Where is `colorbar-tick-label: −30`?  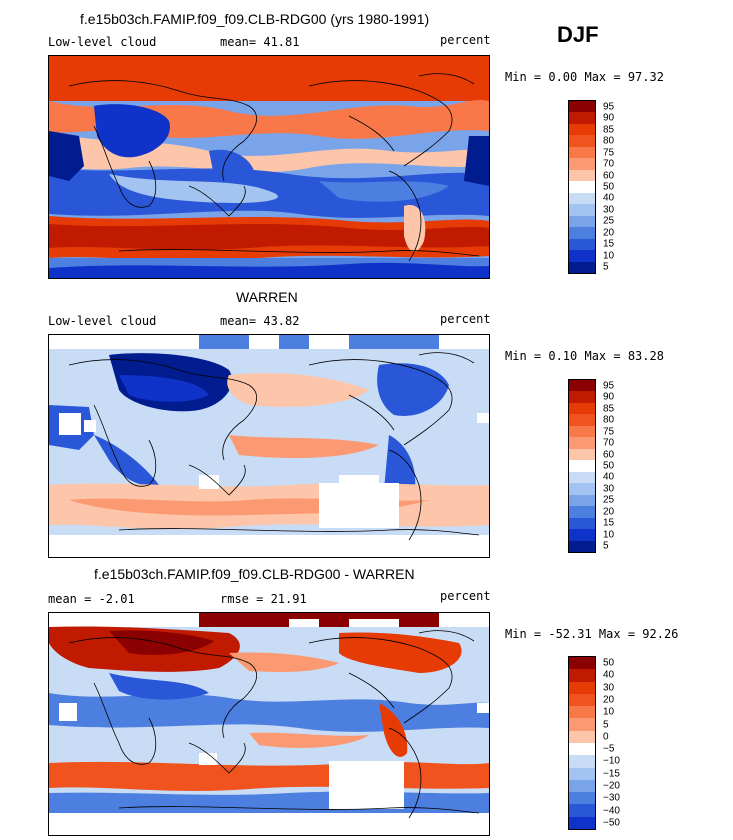 colorbar-tick-label: −30 is located at coordinates (611, 798).